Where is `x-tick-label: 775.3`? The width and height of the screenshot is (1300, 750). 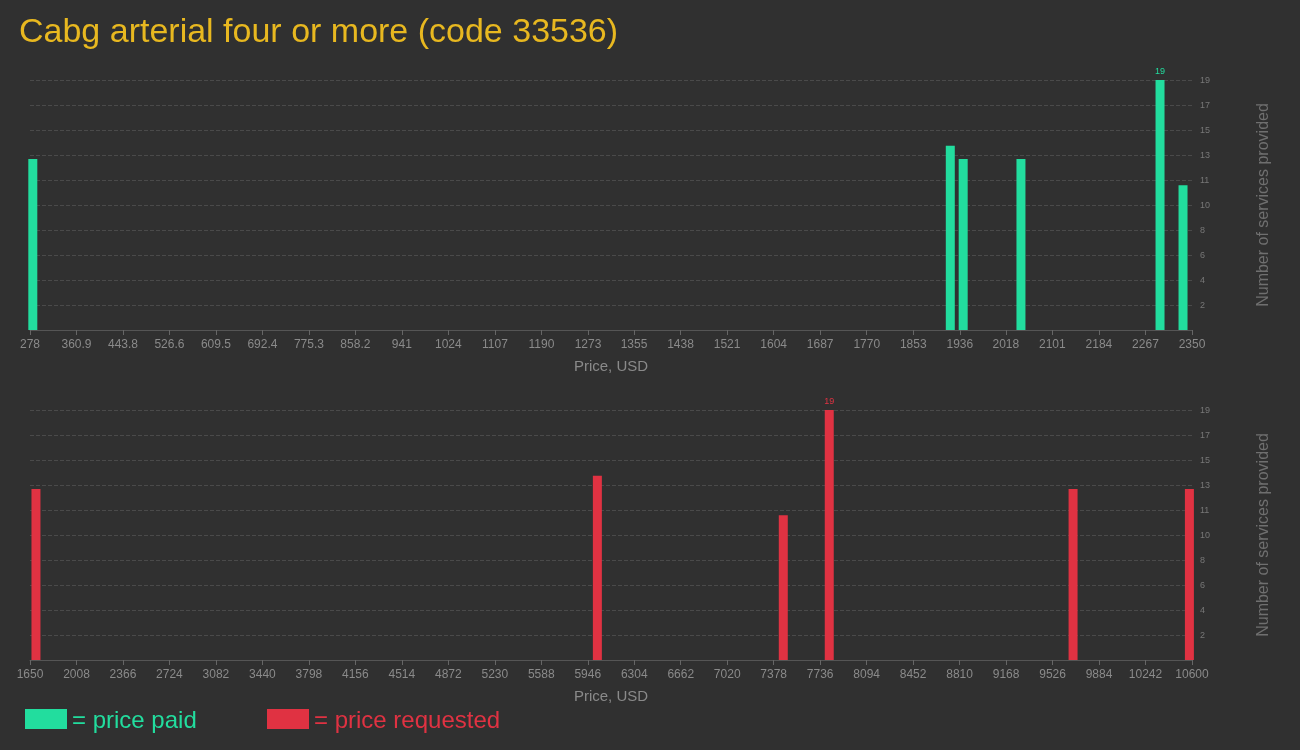
x-tick-label: 775.3 is located at coordinates (309, 344).